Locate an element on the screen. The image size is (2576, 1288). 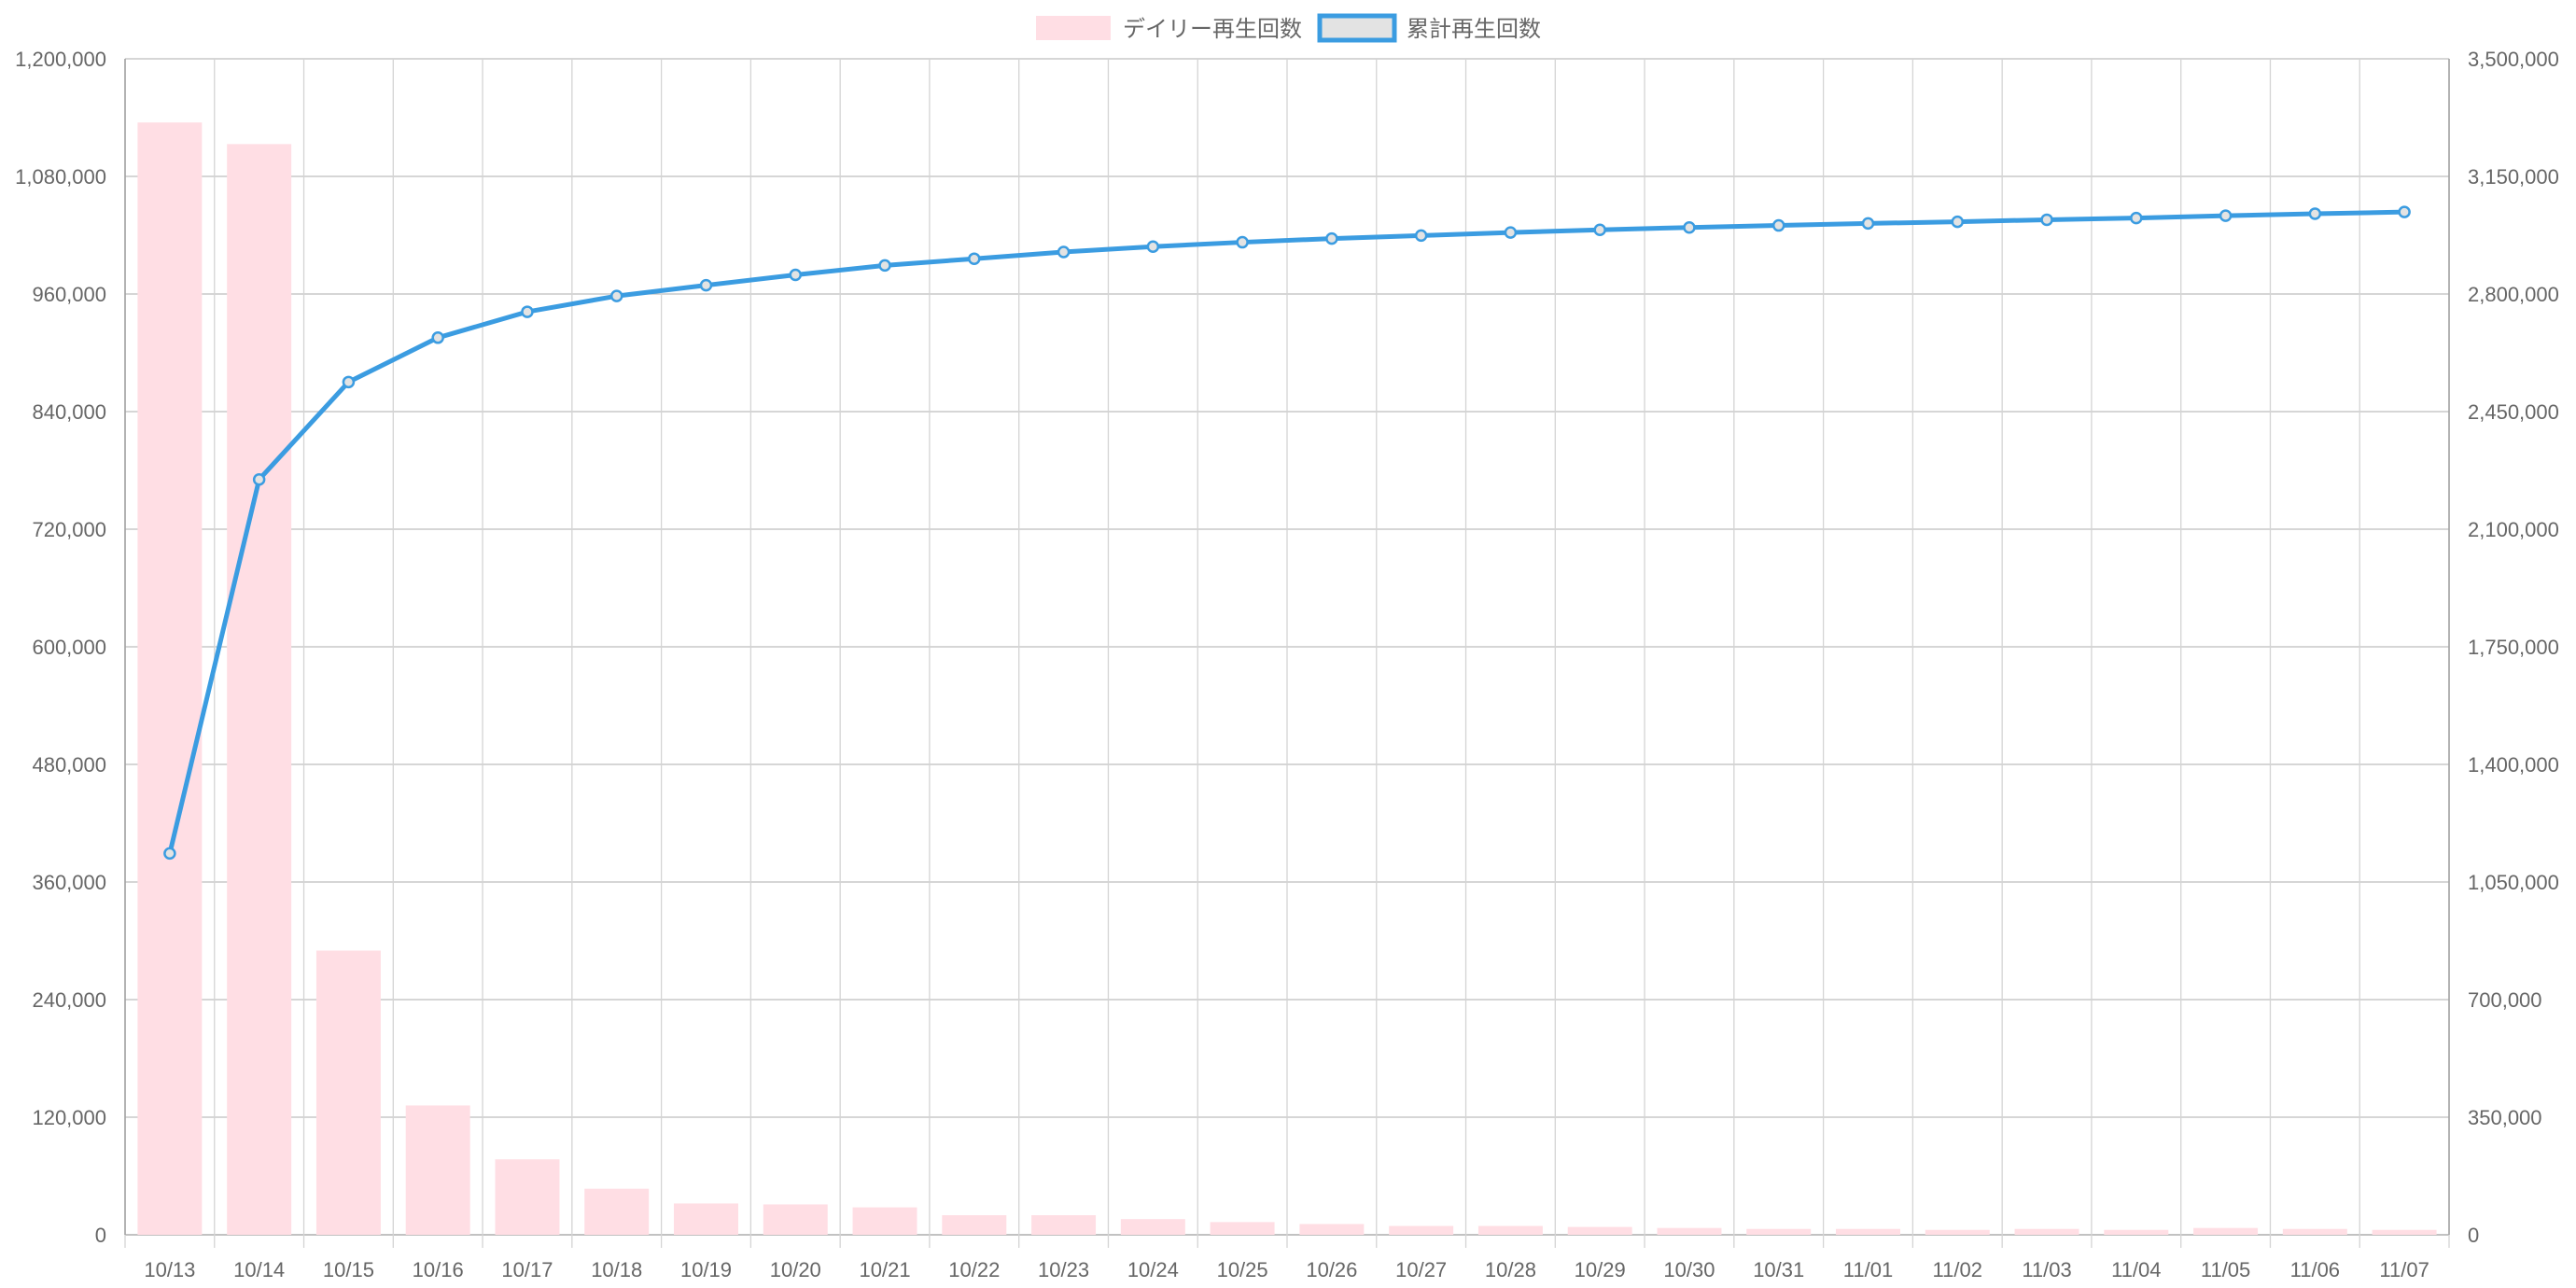
x-tick-label: 11/07 is located at coordinates (2404, 1269).